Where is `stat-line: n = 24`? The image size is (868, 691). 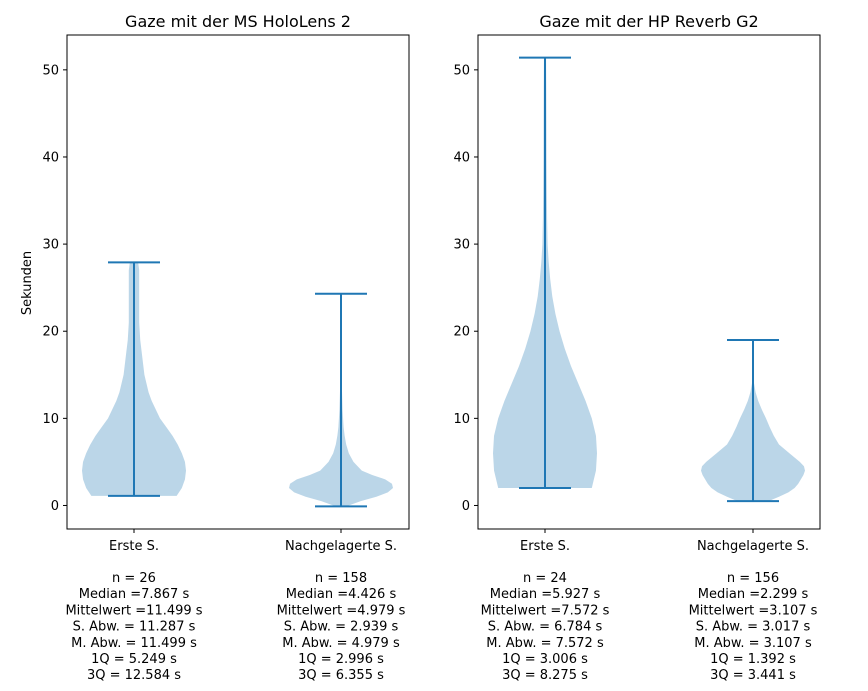 stat-line: n = 24 is located at coordinates (545, 578).